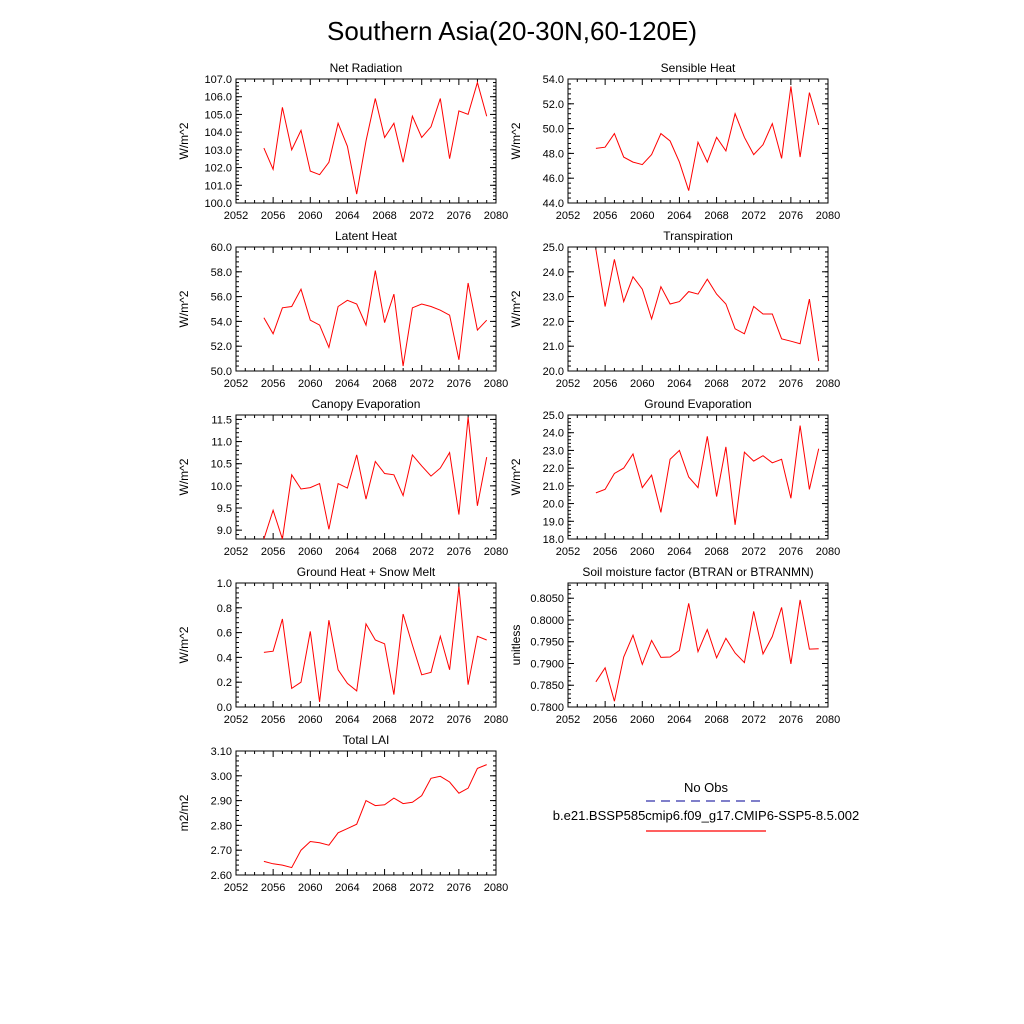 The width and height of the screenshot is (1024, 1024). Describe the element at coordinates (224, 683) in the screenshot. I see `y-tick-label: 0.2` at that location.